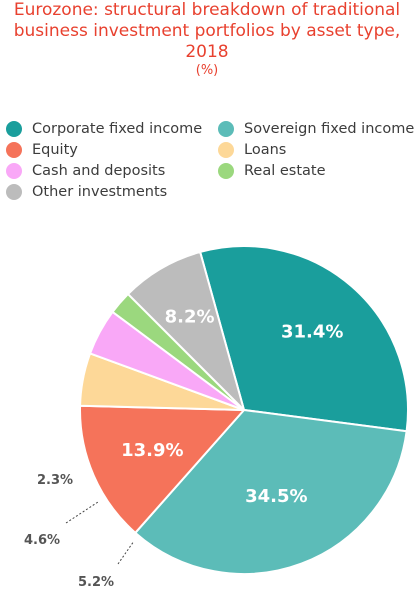 The height and width of the screenshot is (596, 414). I want to click on legend-item: Sovereign fixed income, so click(316, 129).